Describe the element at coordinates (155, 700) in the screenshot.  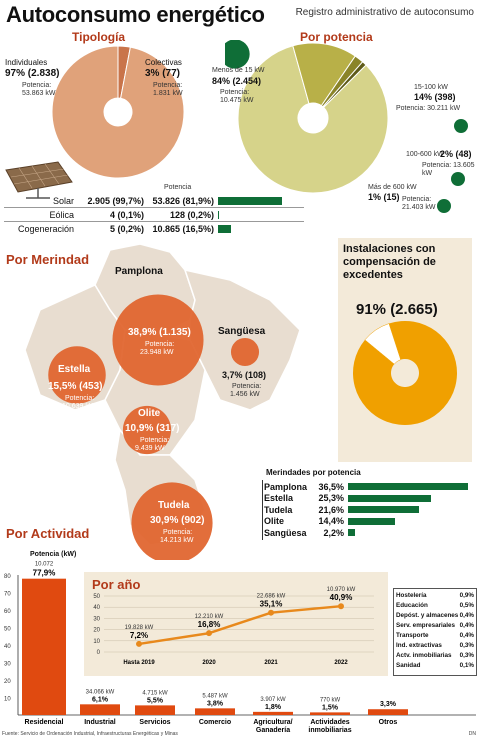
I see `actividad-bar-value: 5,5%` at that location.